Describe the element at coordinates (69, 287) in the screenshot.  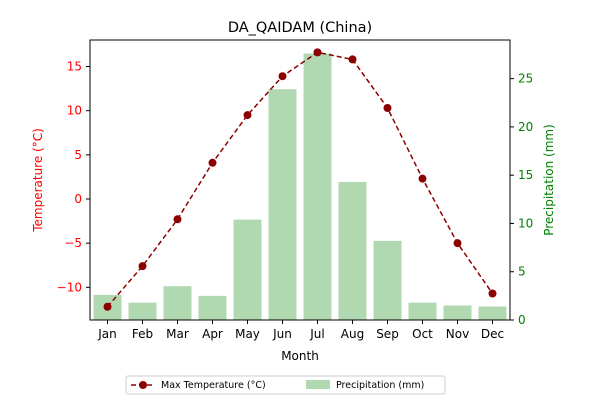
I see `left-y-tick-label: −10` at that location.